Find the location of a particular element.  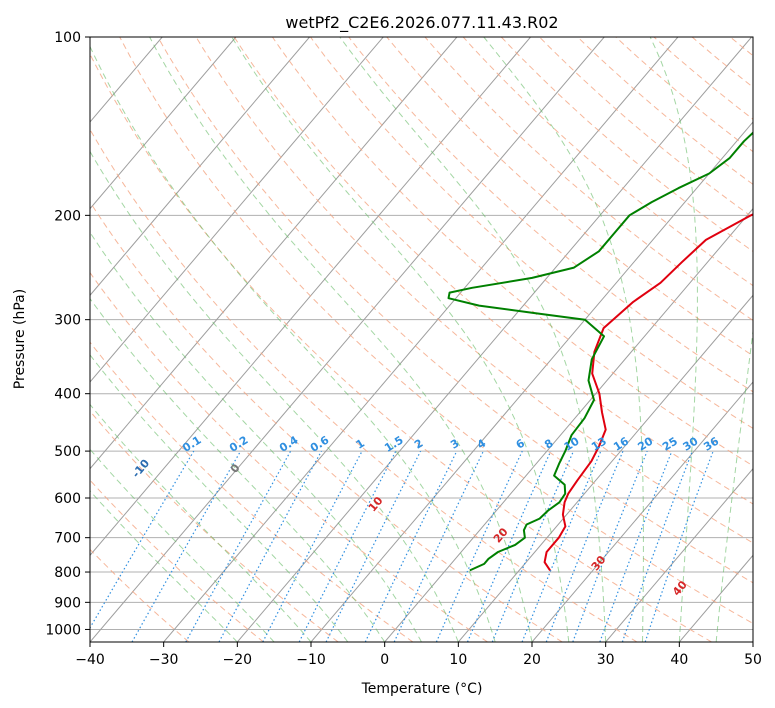

x-tick-label: 10 is located at coordinates (458, 660).